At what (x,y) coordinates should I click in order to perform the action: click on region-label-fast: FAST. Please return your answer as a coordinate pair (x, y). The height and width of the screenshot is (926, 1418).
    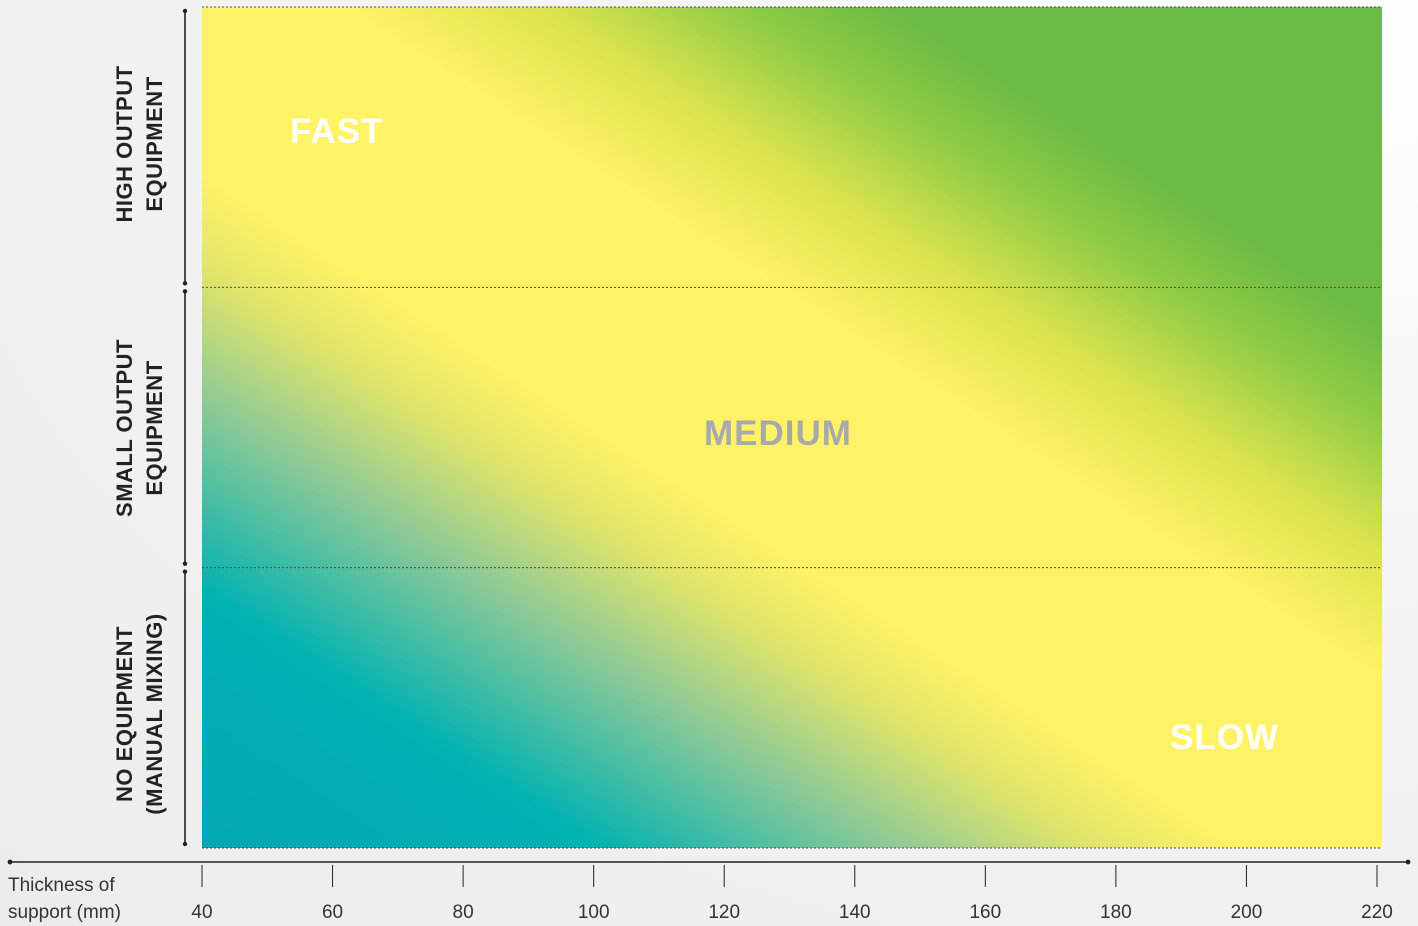
    Looking at the image, I should click on (337, 131).